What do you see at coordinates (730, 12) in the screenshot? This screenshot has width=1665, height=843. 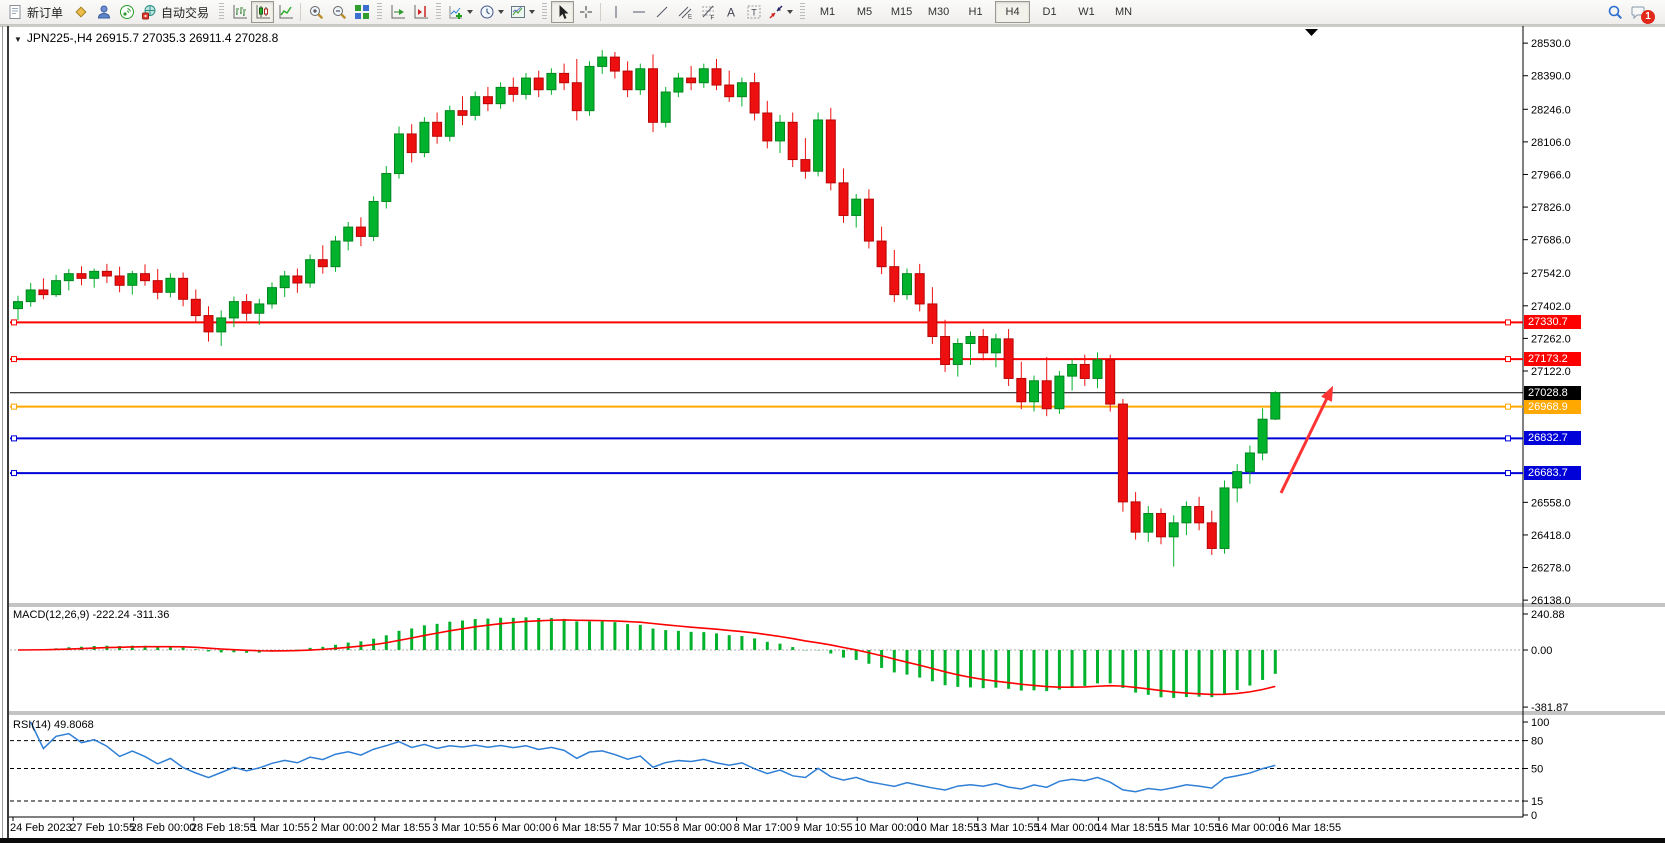 I see `text-tool-button: A` at bounding box center [730, 12].